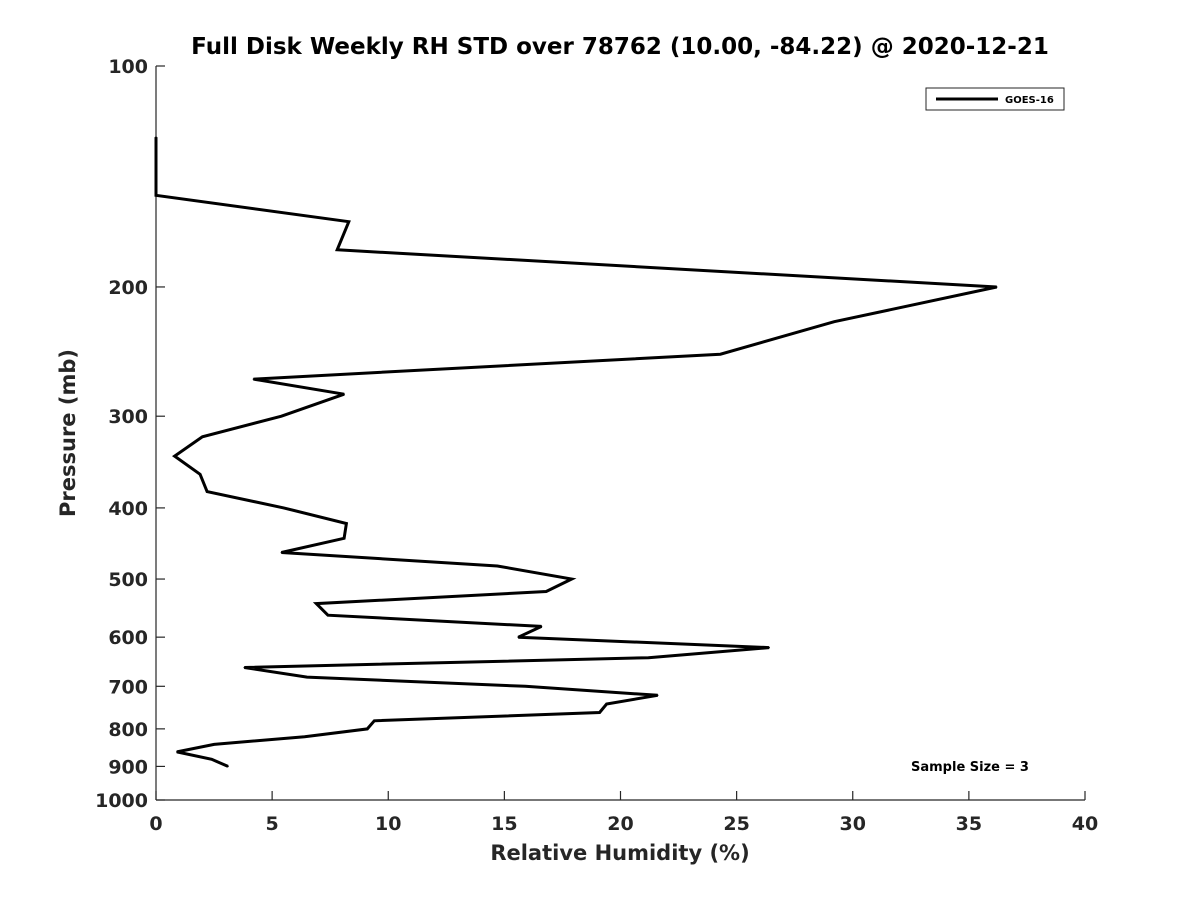 Image resolution: width=1200 pixels, height=900 pixels. What do you see at coordinates (504, 824) in the screenshot?
I see `x-tick-label: 15` at bounding box center [504, 824].